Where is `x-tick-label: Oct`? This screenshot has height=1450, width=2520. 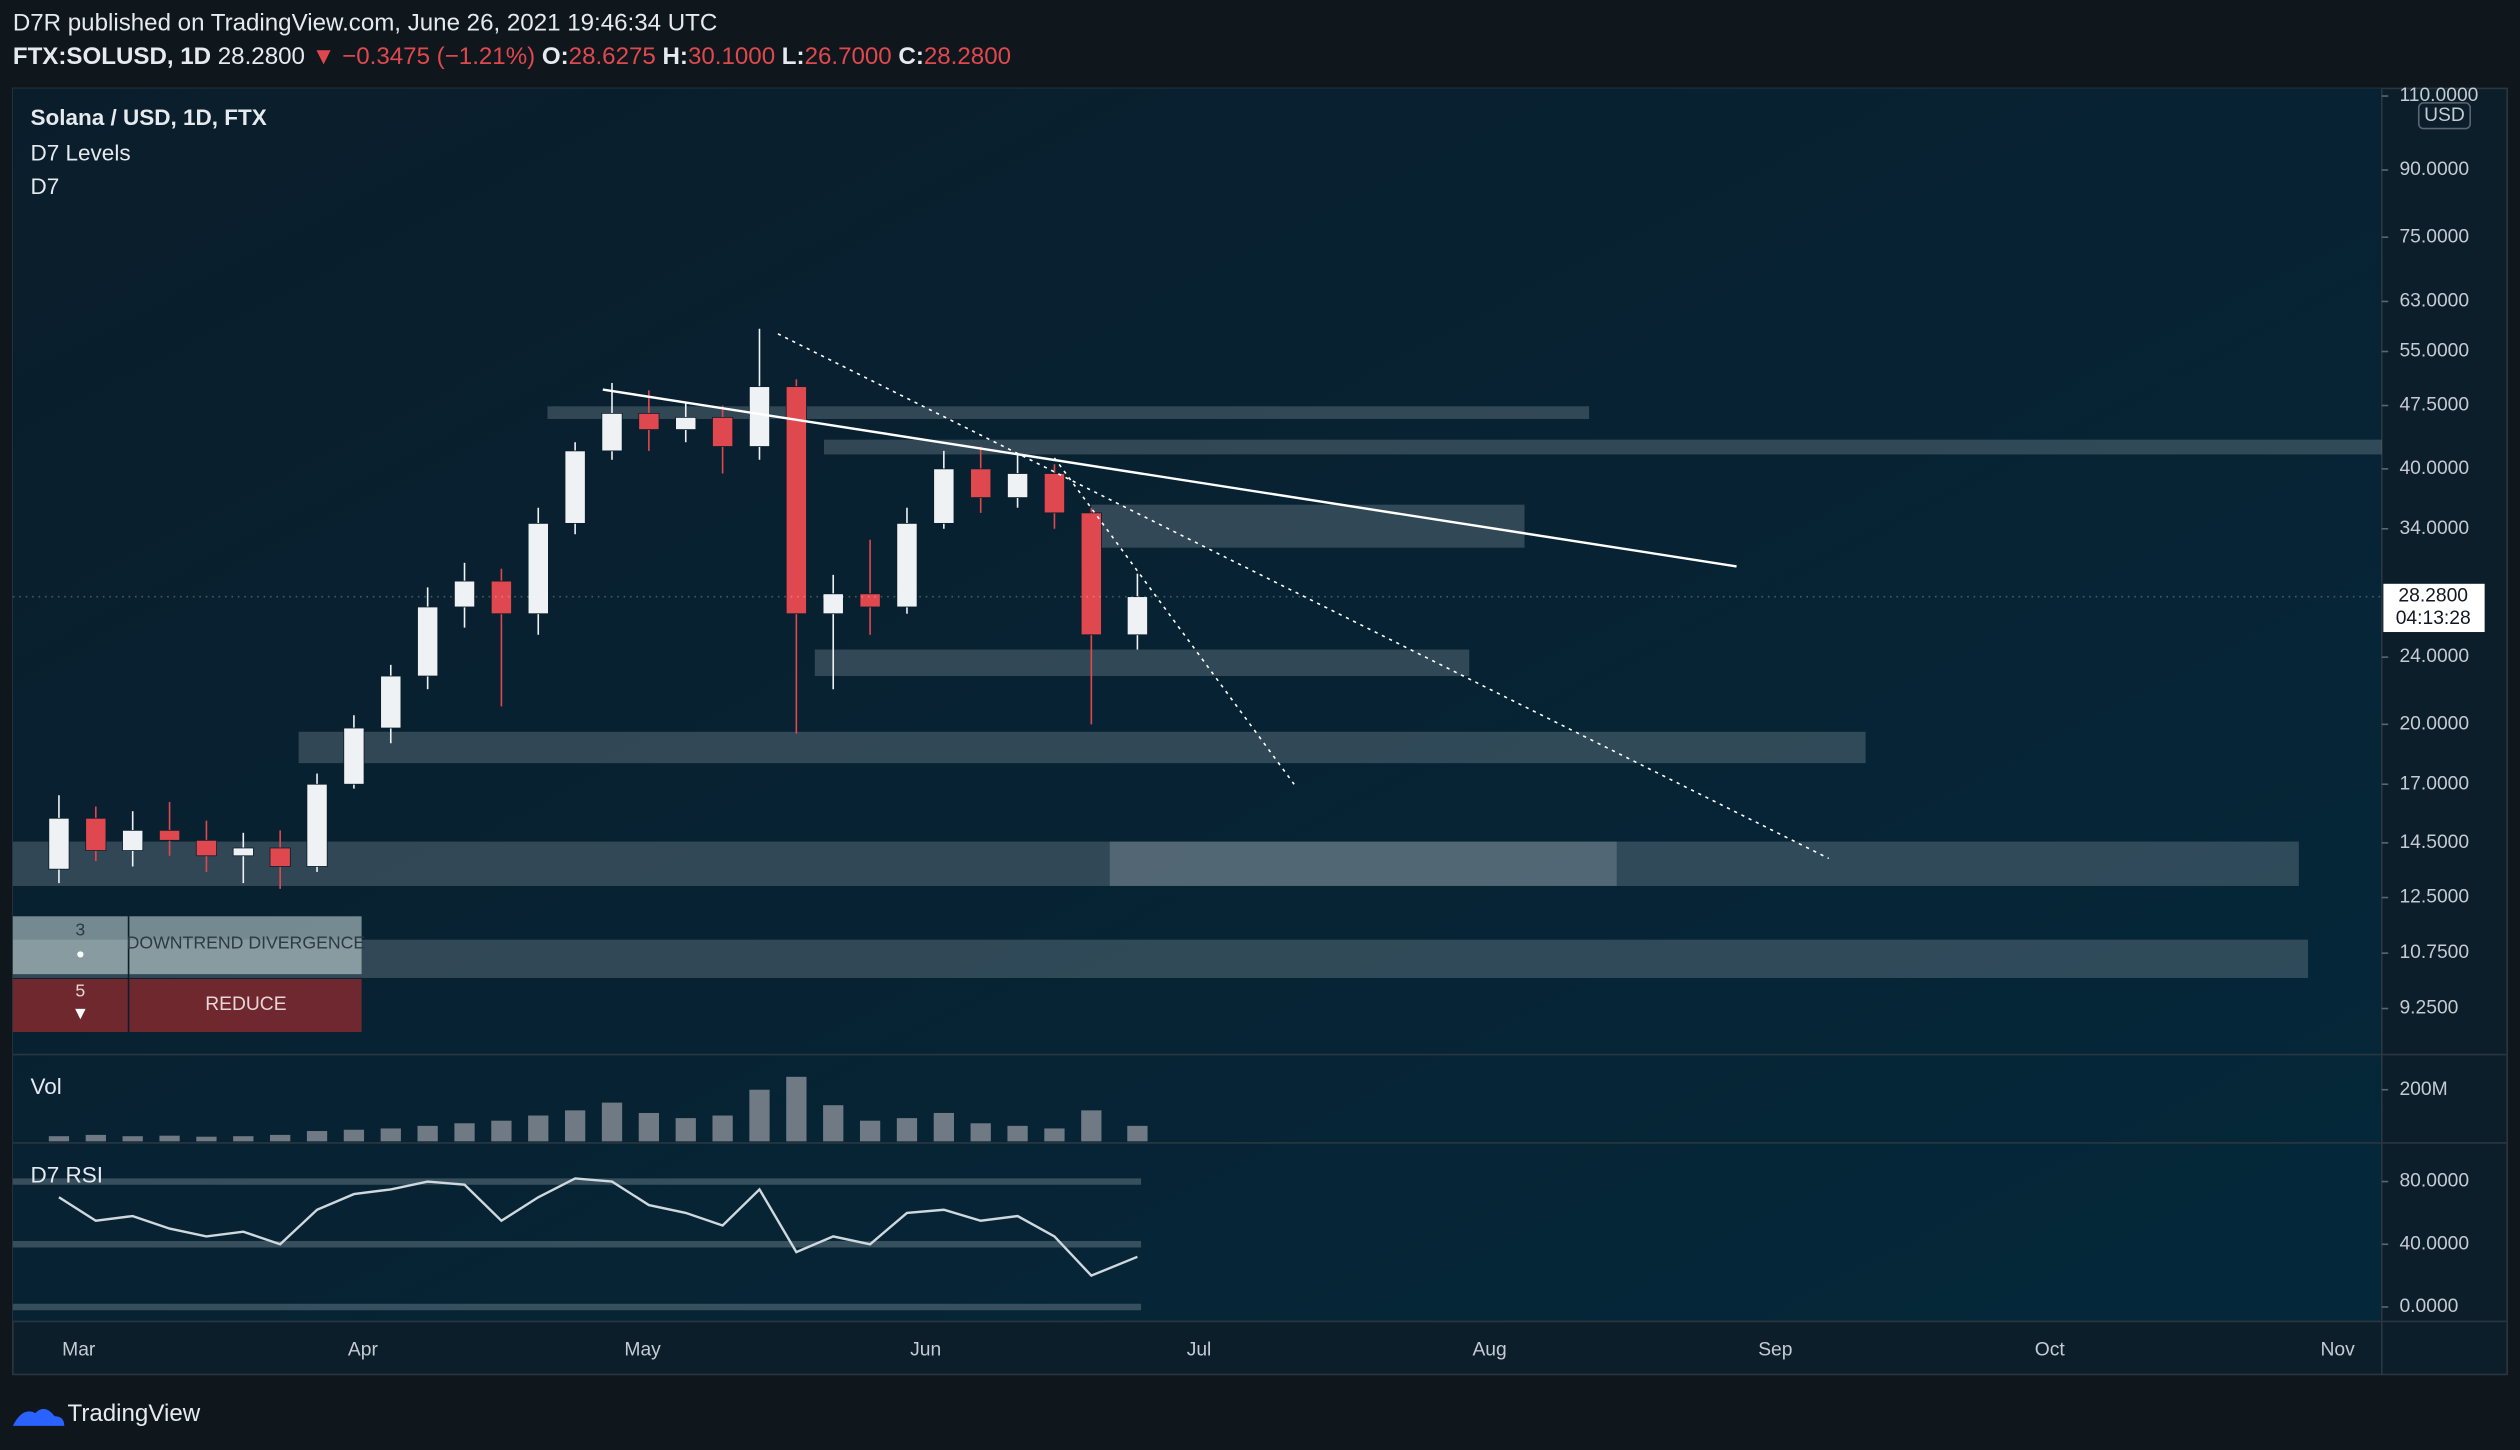
x-tick-label: Oct is located at coordinates (2050, 1349).